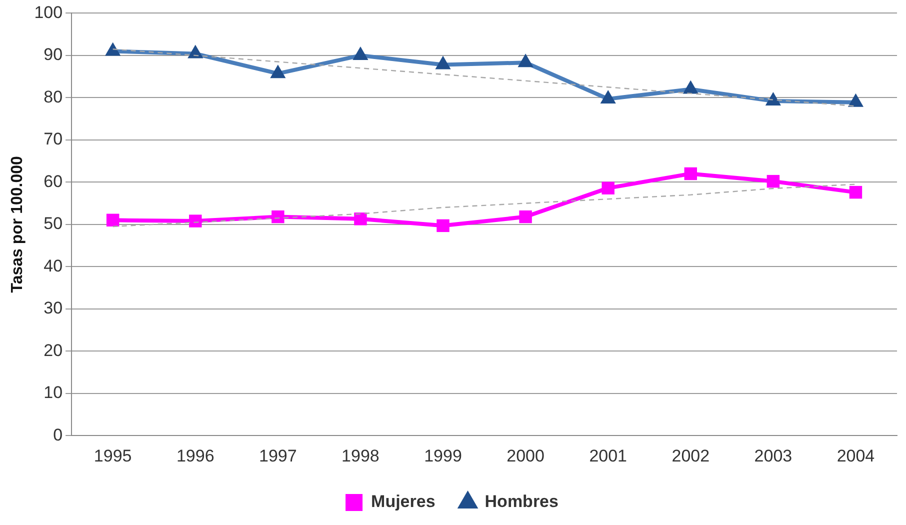 Image resolution: width=906 pixels, height=525 pixels. What do you see at coordinates (58, 434) in the screenshot?
I see `y-tick-label: 0` at bounding box center [58, 434].